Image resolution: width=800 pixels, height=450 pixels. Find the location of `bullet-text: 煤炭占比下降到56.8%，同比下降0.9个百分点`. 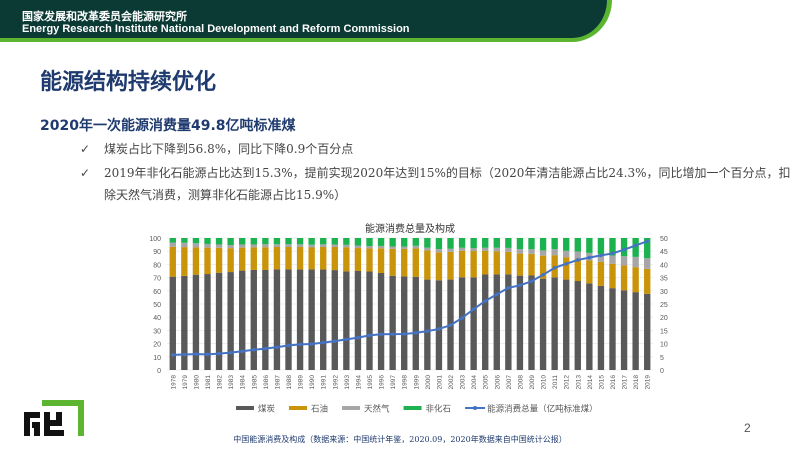

bullet-text: 煤炭占比下降到56.8%，同比下降0.9个百分点 is located at coordinates (229, 149).